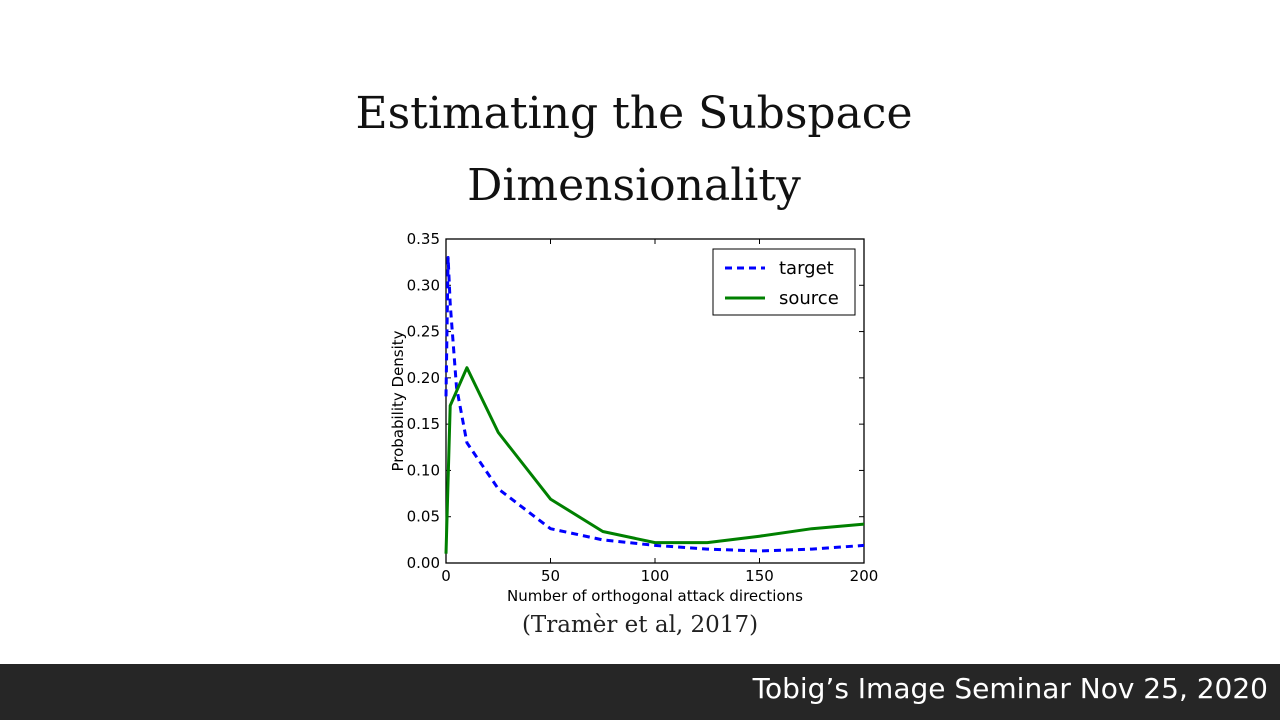  I want to click on y-tick-label: 0.35, so click(423, 239).